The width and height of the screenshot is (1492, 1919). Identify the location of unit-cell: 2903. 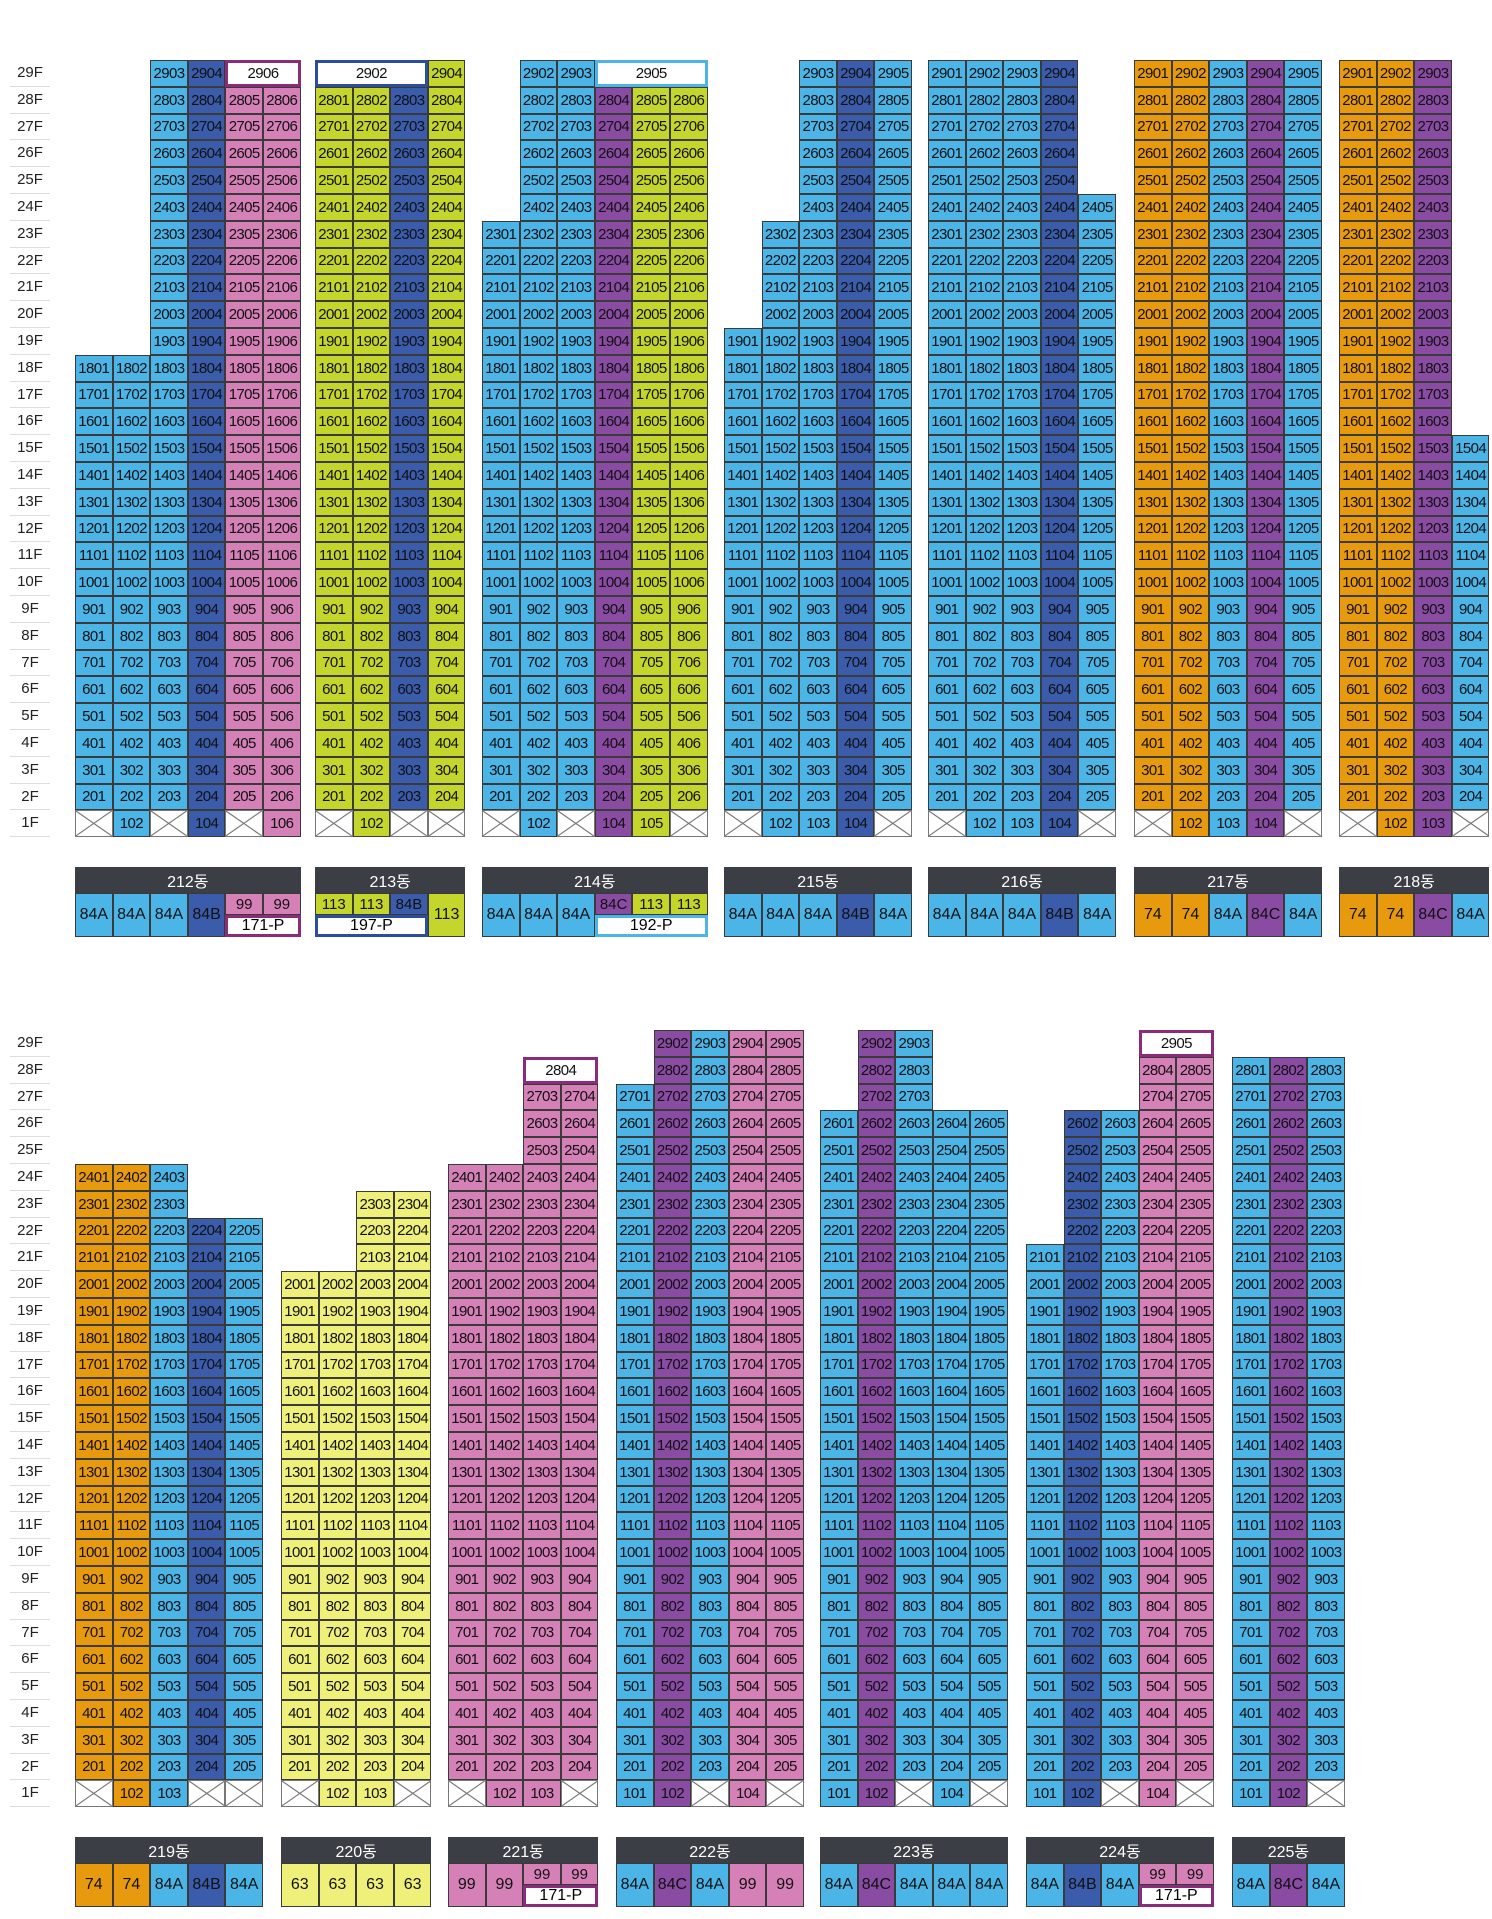
(914, 1043).